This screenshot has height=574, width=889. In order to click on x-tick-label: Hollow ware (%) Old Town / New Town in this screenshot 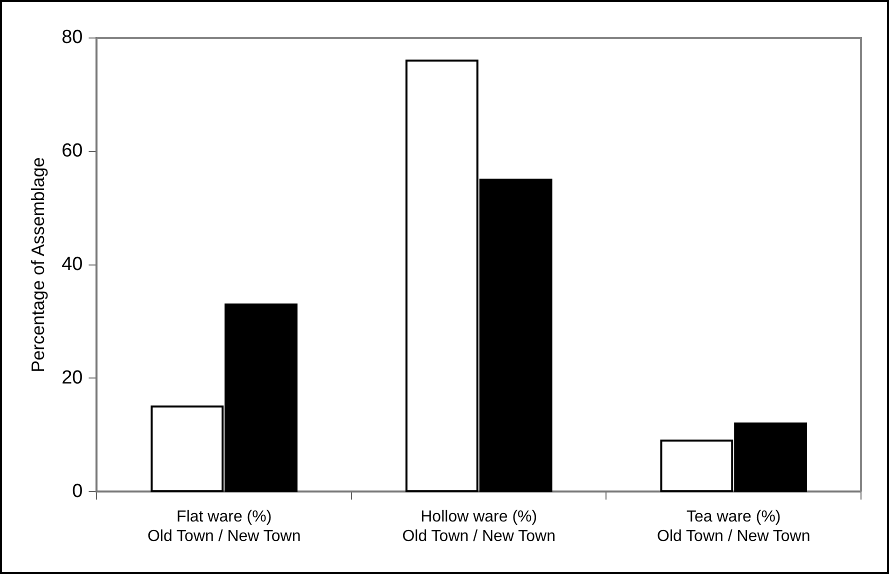, I will do `click(479, 526)`.